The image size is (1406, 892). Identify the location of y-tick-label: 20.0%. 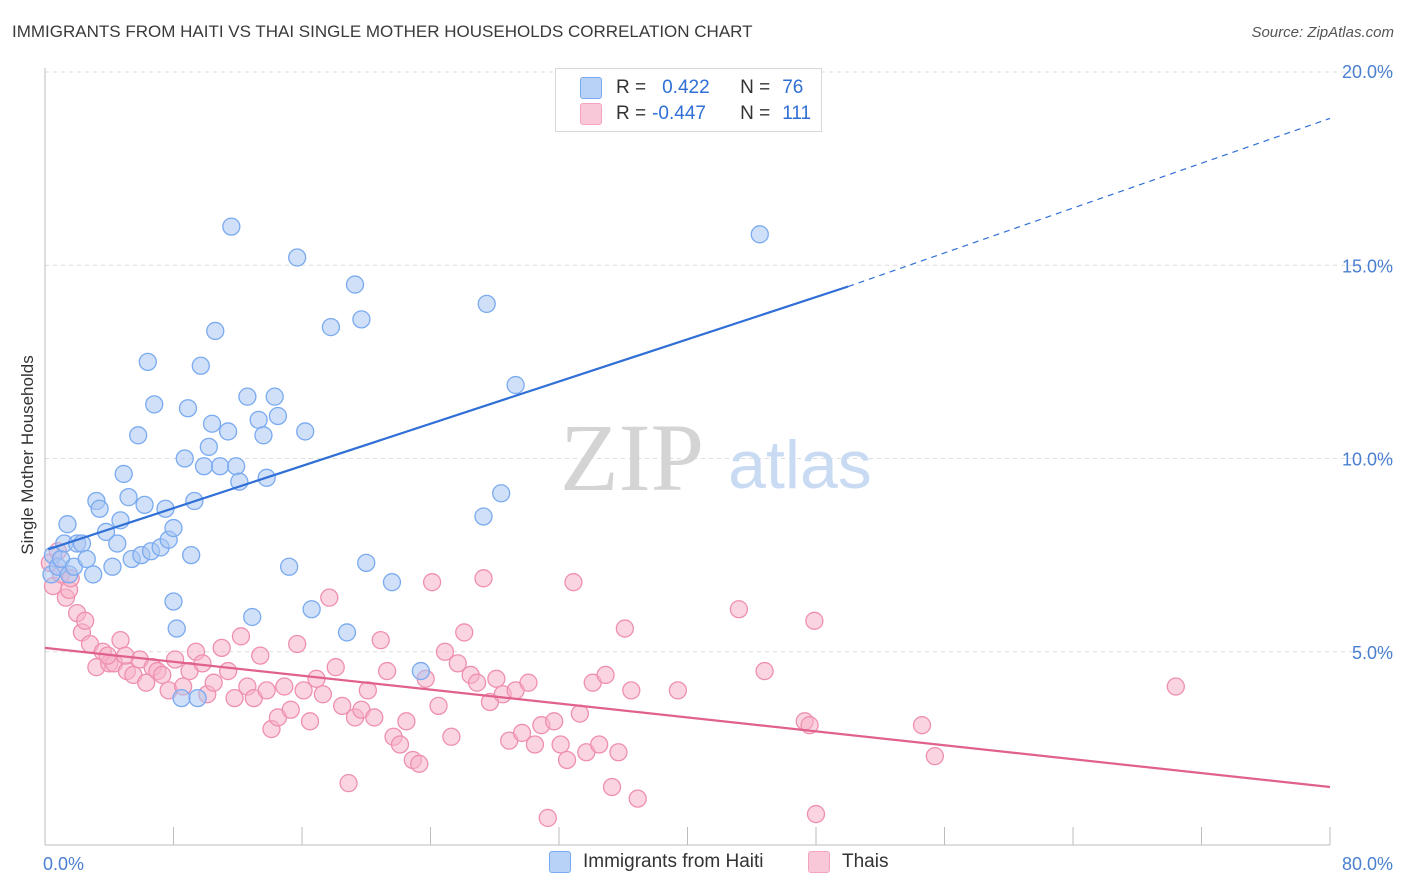
(1367, 72).